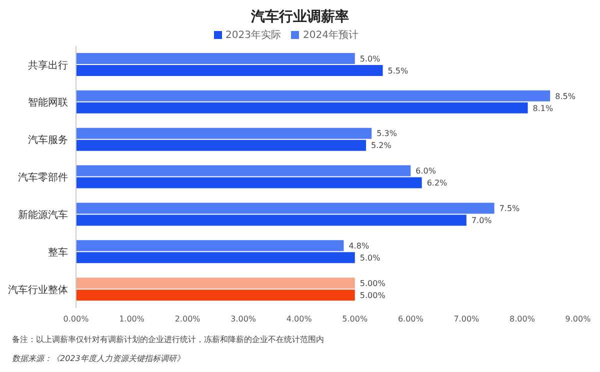 The width and height of the screenshot is (600, 372). What do you see at coordinates (437, 183) in the screenshot?
I see `data-label: 6.2%` at bounding box center [437, 183].